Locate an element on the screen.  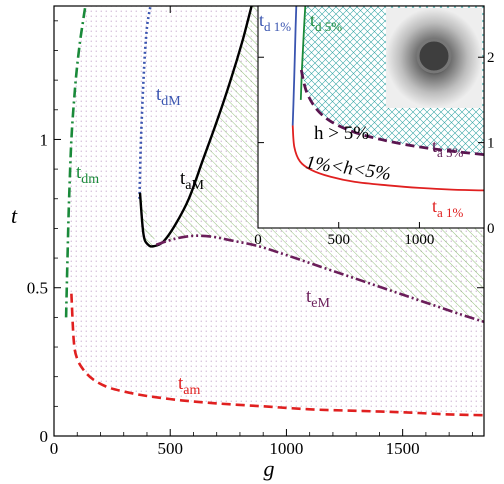
inset-y-tick-label: 0 is located at coordinates (491, 229).